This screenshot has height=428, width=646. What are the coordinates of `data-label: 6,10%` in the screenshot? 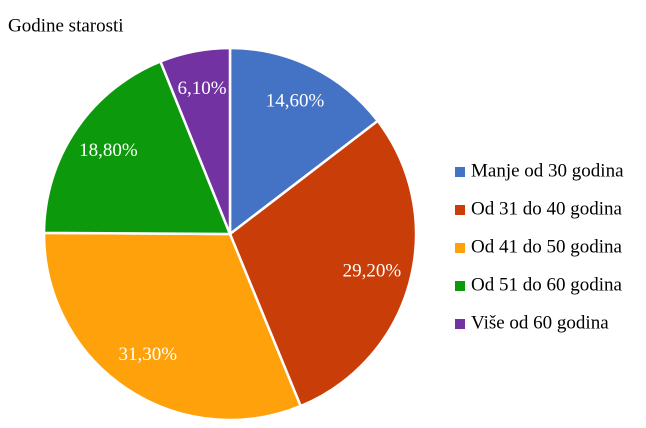 It's located at (201, 88).